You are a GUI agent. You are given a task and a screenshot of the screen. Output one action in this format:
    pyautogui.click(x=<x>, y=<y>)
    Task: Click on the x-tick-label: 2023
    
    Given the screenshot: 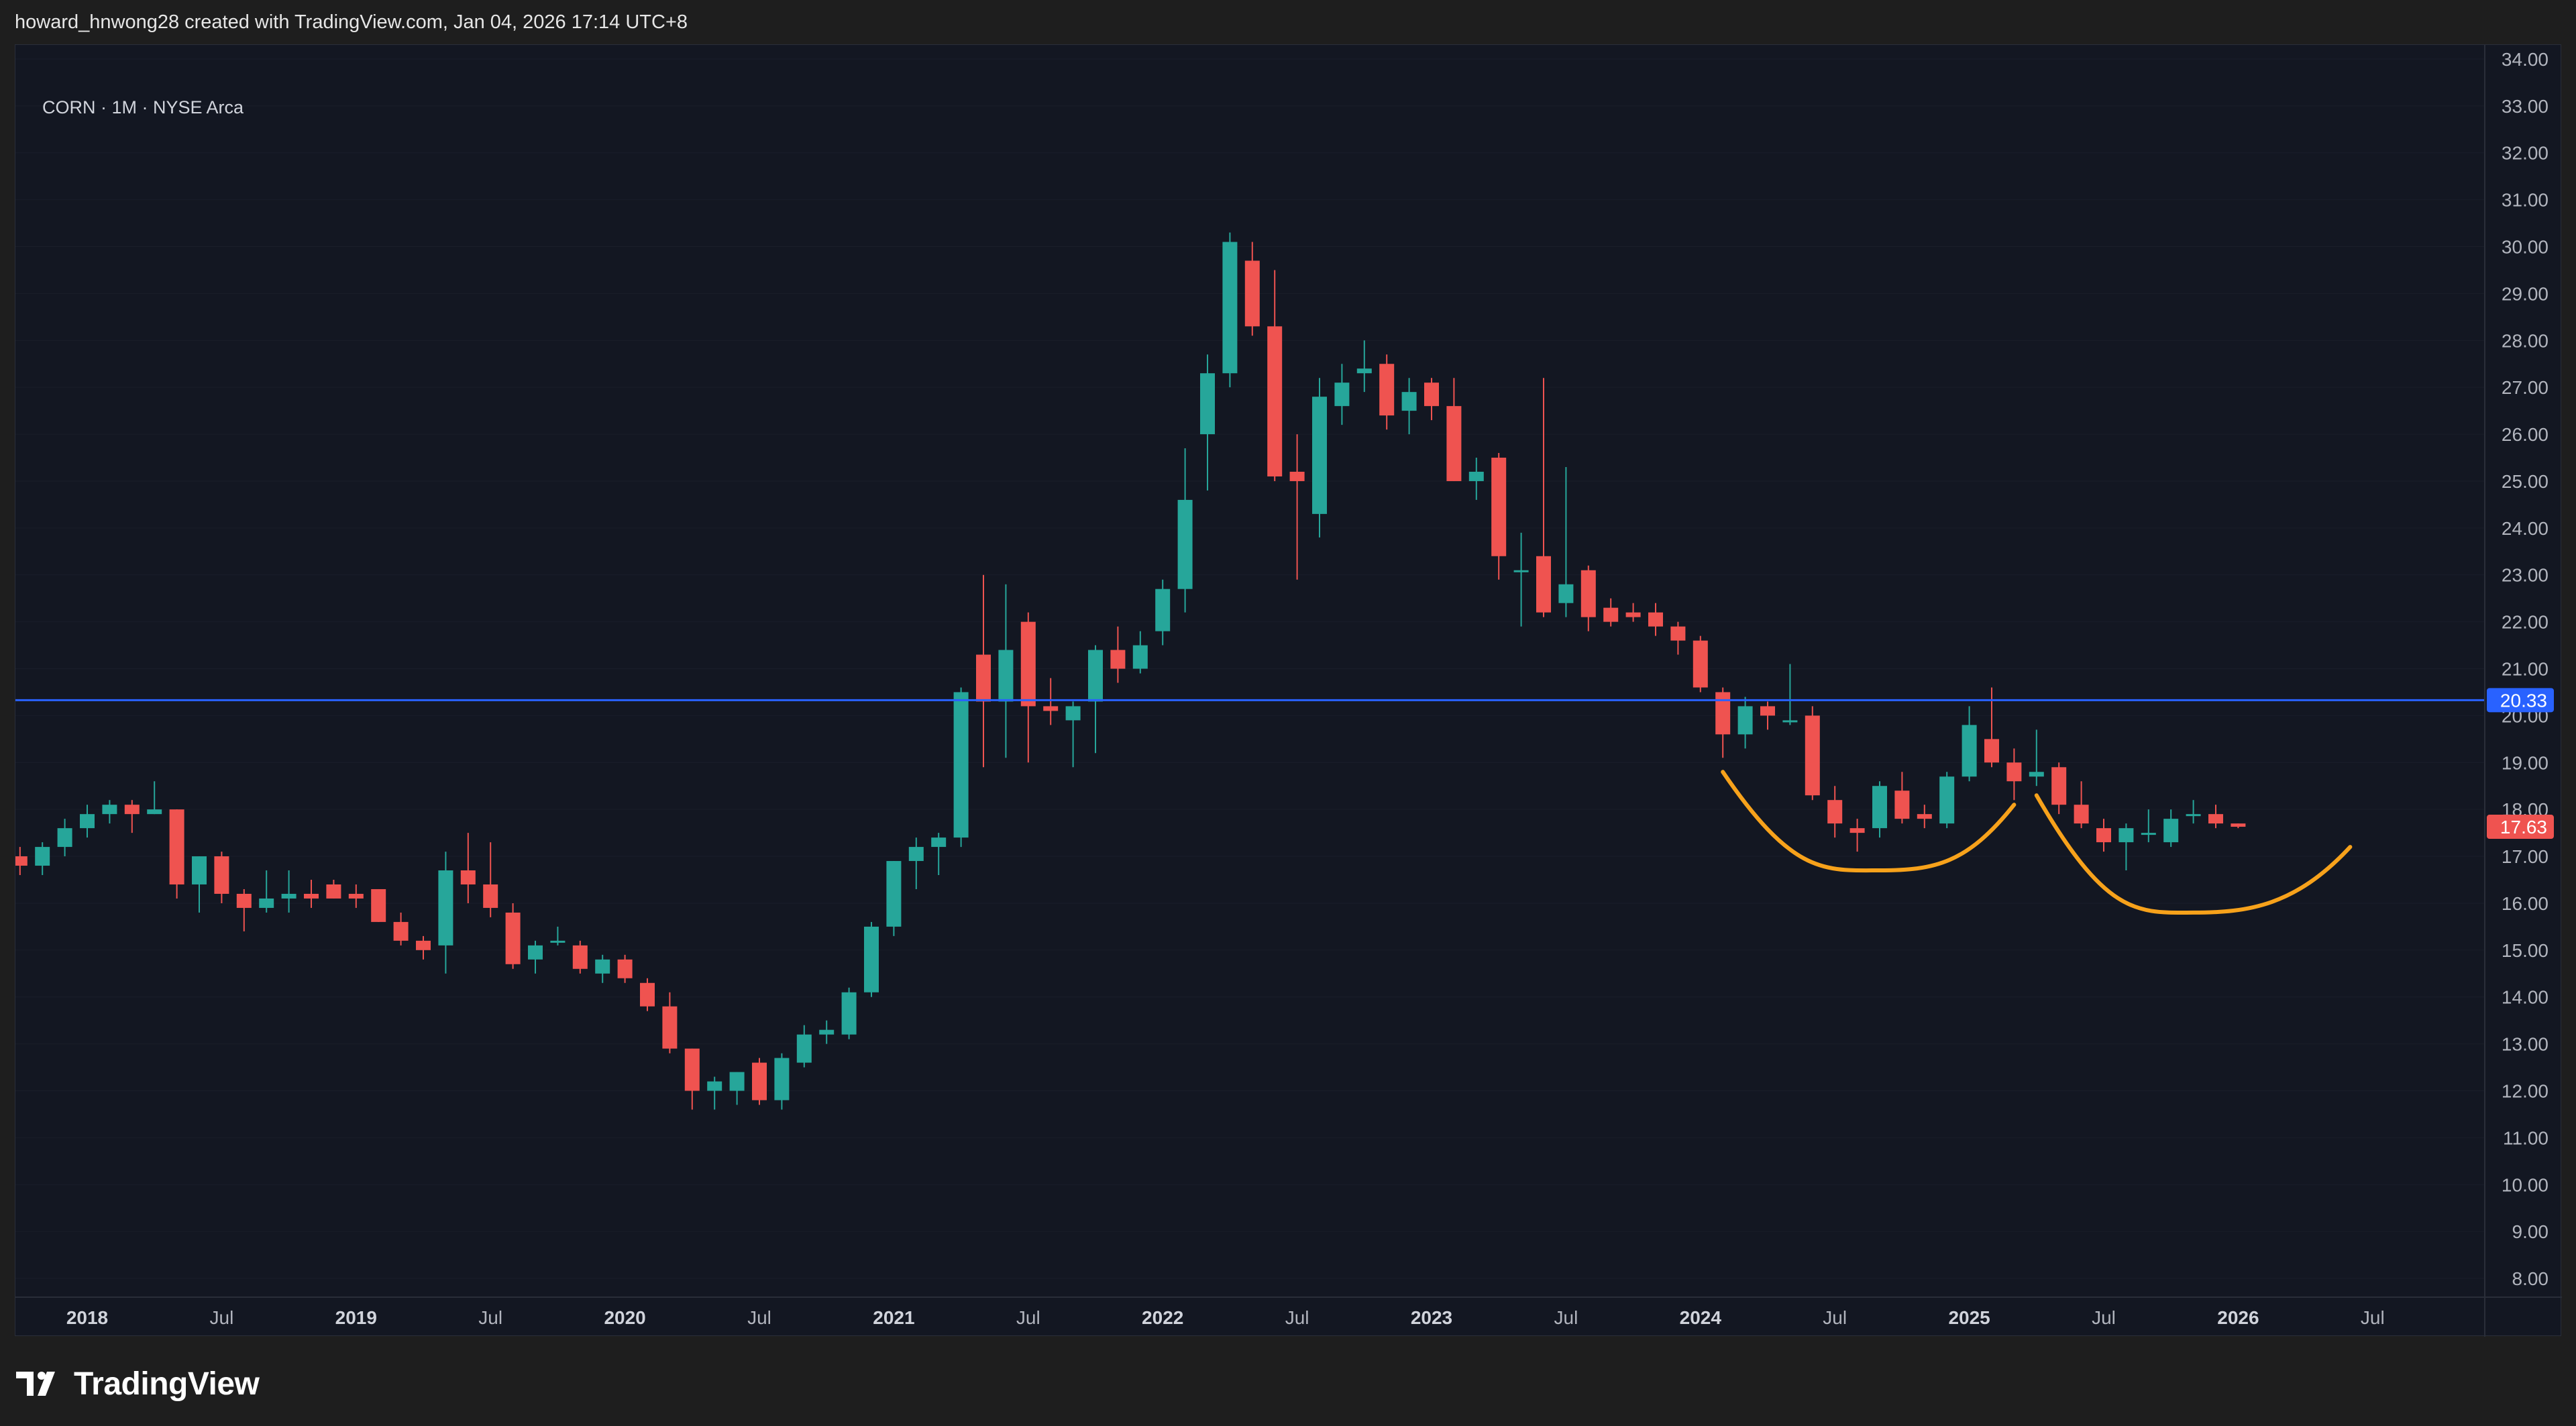 What is the action you would take?
    pyautogui.click(x=1431, y=1318)
    